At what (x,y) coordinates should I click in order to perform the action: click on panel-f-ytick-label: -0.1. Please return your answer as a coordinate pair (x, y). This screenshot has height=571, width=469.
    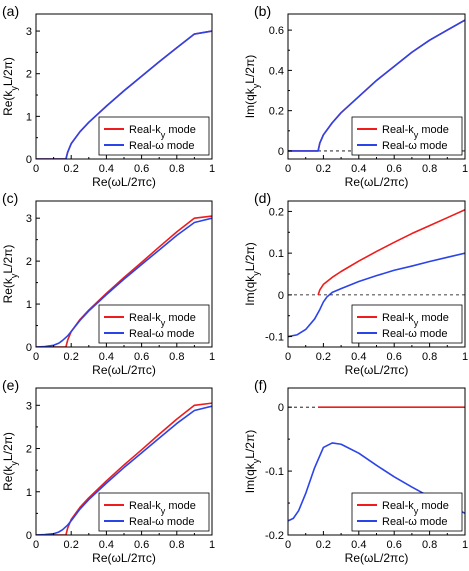
    Looking at the image, I should click on (274, 472).